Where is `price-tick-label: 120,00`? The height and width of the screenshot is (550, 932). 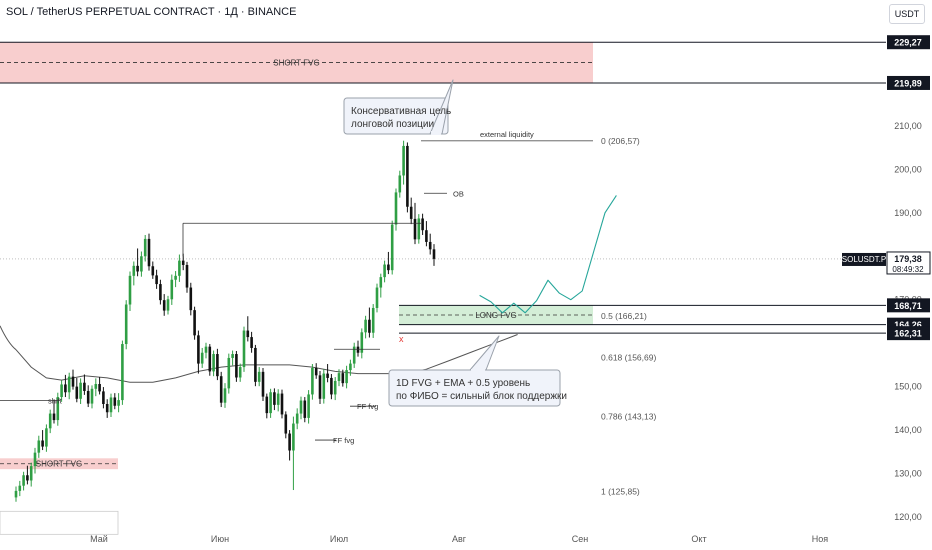
price-tick-label: 120,00 is located at coordinates (908, 517).